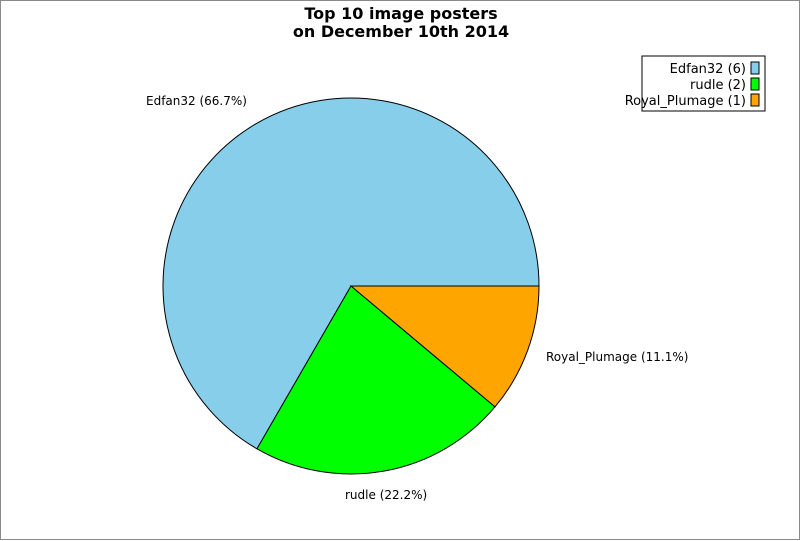  What do you see at coordinates (401, 31) in the screenshot?
I see `chart-title-line-2: on December 10th 2014` at bounding box center [401, 31].